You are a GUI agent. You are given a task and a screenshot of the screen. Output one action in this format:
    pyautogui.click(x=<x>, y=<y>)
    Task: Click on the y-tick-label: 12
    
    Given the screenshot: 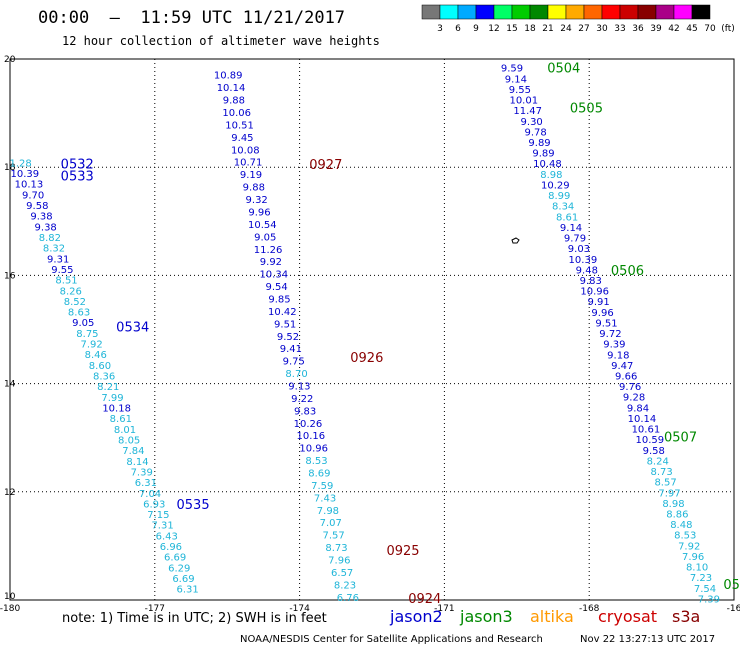 What is the action you would take?
    pyautogui.click(x=9, y=493)
    